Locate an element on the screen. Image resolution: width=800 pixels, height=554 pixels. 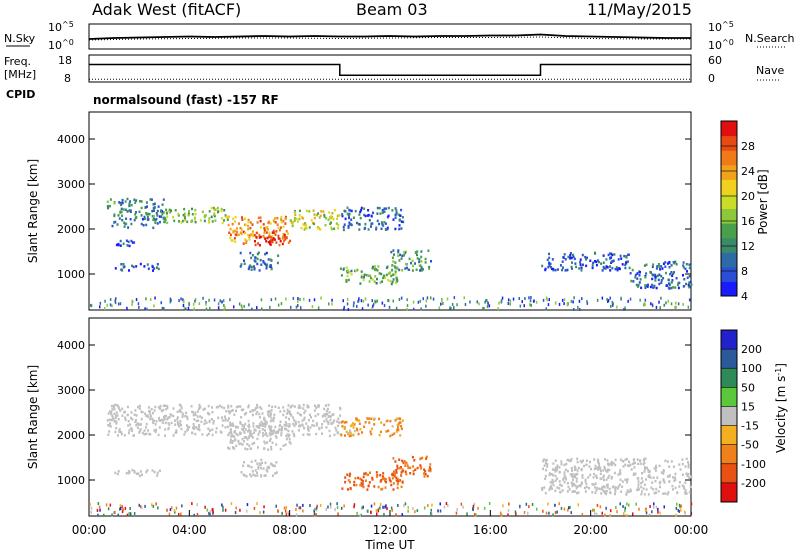
power-y-tick-label: 2000 is located at coordinates (71, 229).